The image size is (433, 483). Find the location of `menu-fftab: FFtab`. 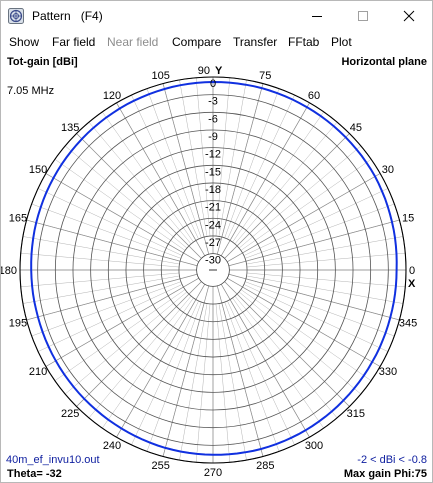

menu-fftab: FFtab is located at coordinates (304, 42).